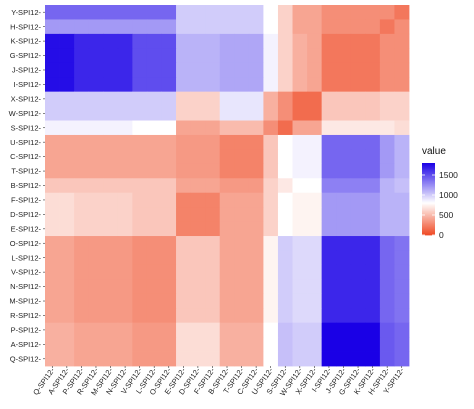 Image resolution: width=474 pixels, height=409 pixels. Describe the element at coordinates (25, 142) in the screenshot. I see `y-tick-label: U-SPI12-` at that location.